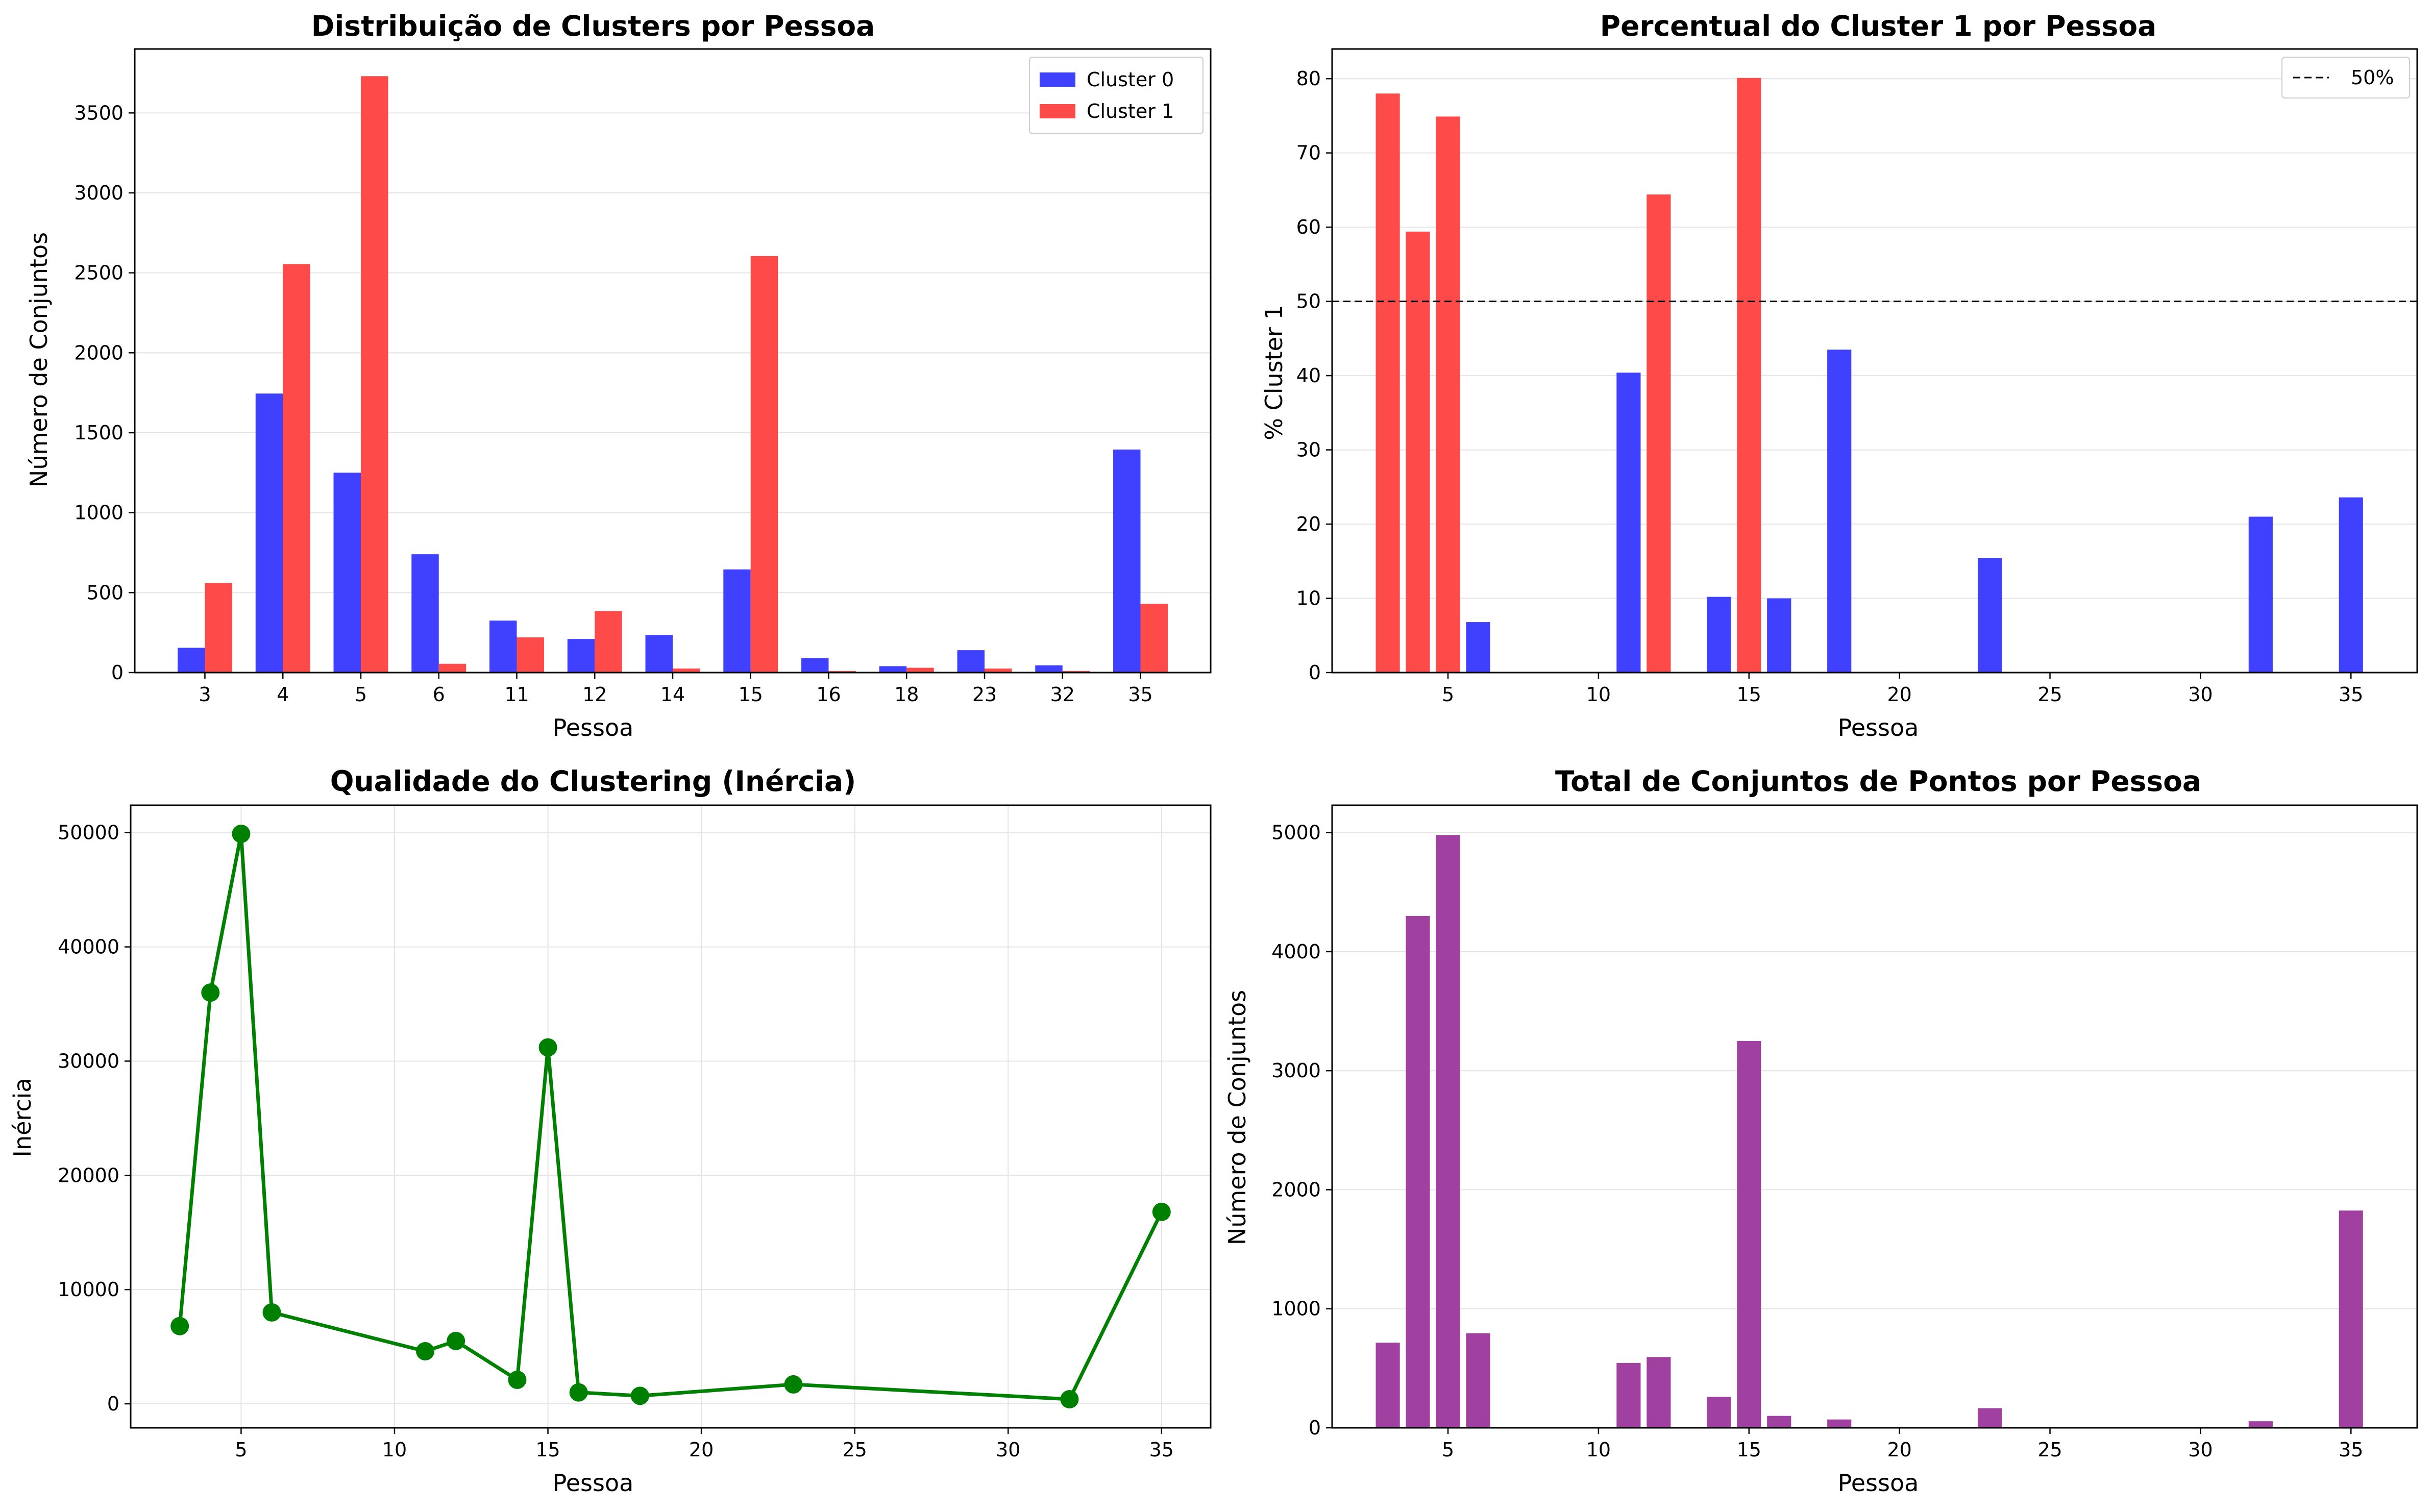  What do you see at coordinates (439, 694) in the screenshot?
I see `x-tick-label: 6` at bounding box center [439, 694].